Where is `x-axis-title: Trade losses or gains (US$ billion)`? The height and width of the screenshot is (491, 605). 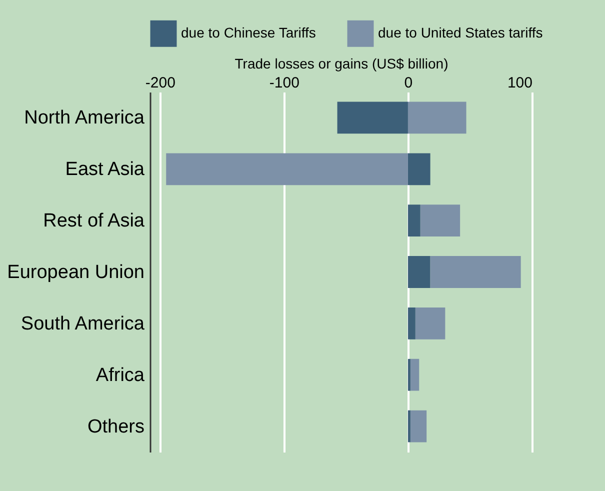
x-axis-title: Trade losses or gains (US$ billion) is located at coordinates (341, 64).